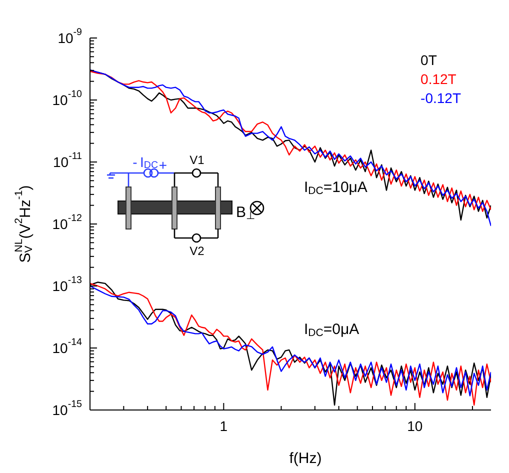 The image size is (509, 473). I want to click on annotation: V2, so click(197, 251).